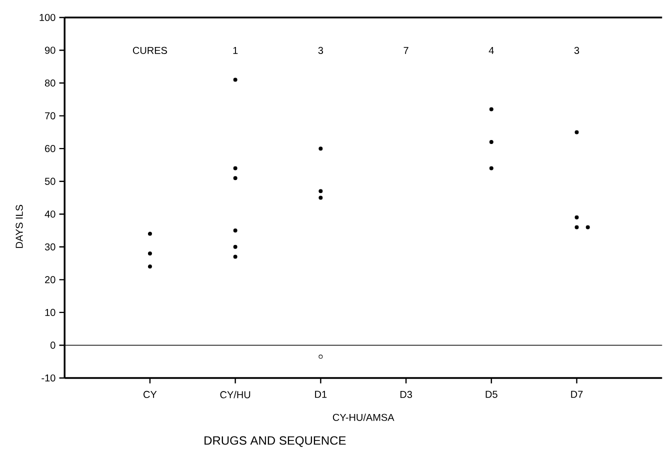  Describe the element at coordinates (50, 280) in the screenshot. I see `y-tick-label: 20` at that location.